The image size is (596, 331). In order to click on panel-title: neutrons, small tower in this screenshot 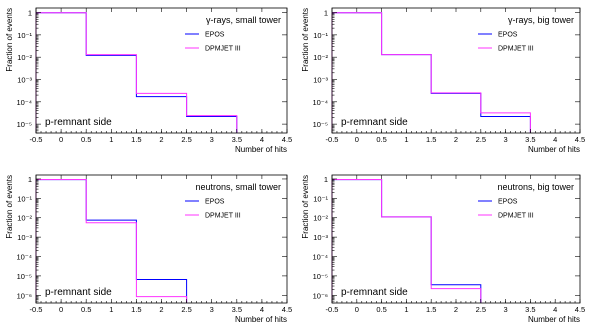, I will do `click(238, 187)`.